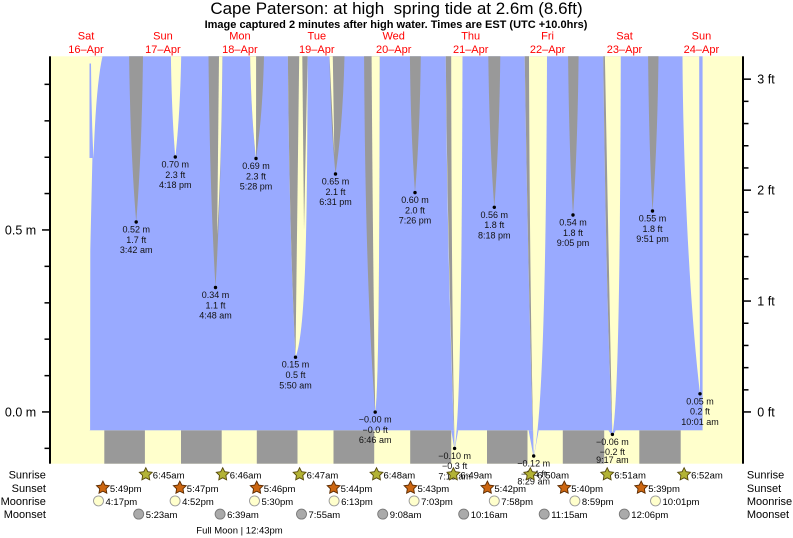 This screenshot has width=793, height=538. I want to click on svg-text: 12:06pm, so click(649, 515).